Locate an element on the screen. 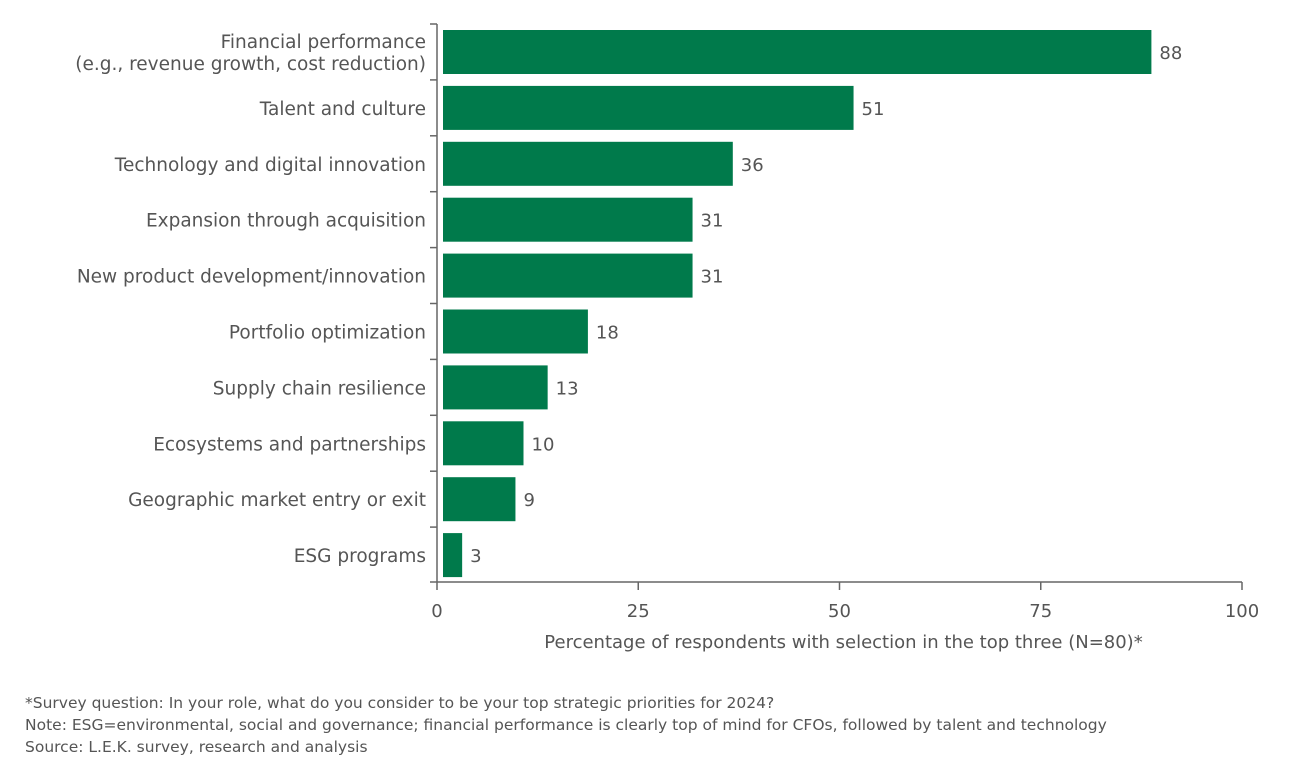  data-label: 51 is located at coordinates (873, 109).